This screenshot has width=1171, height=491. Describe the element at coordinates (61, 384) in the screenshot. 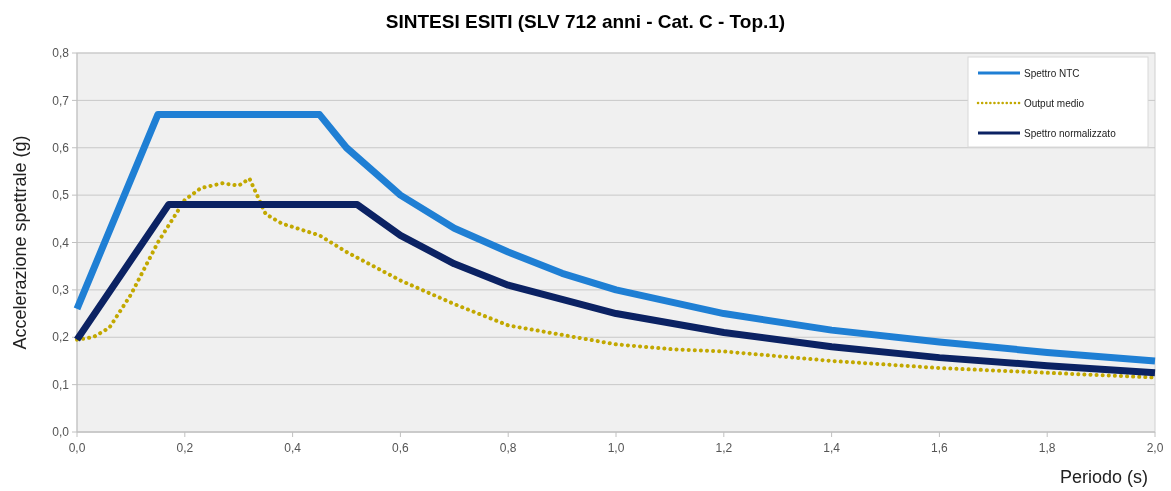

I see `y-tick-label: 0,1` at that location.